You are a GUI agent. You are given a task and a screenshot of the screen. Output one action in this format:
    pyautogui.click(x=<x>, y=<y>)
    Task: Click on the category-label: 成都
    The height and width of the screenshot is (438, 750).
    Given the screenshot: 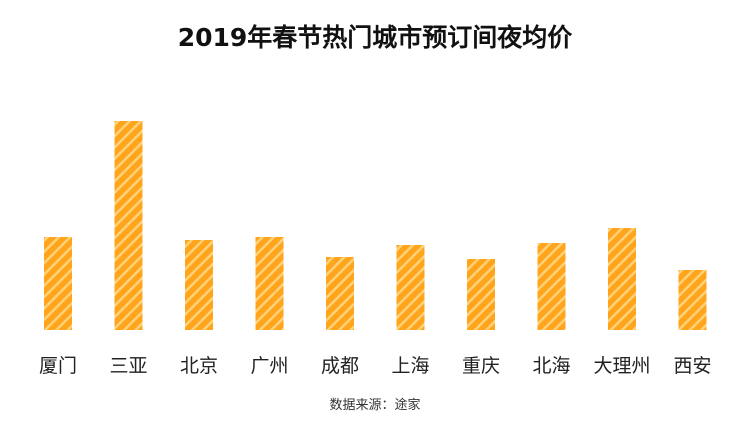 What is the action you would take?
    pyautogui.click(x=340, y=366)
    